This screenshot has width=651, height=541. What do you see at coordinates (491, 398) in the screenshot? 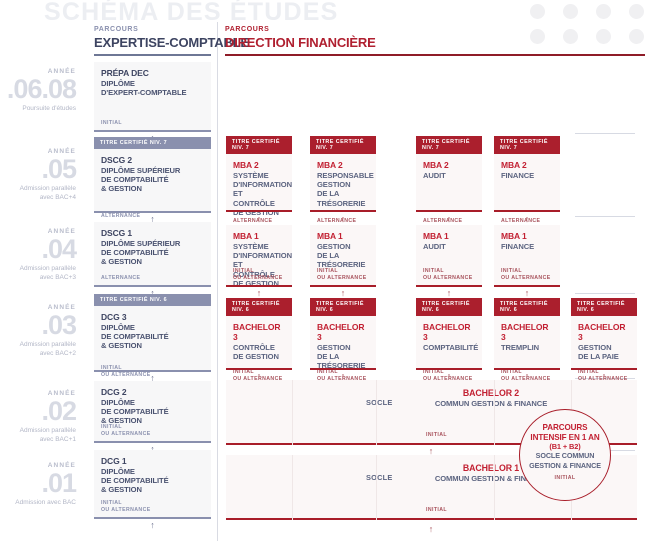
I see `band-title: BACHELOR 2 COMMUN GESTION & FINANCE` at bounding box center [491, 398].